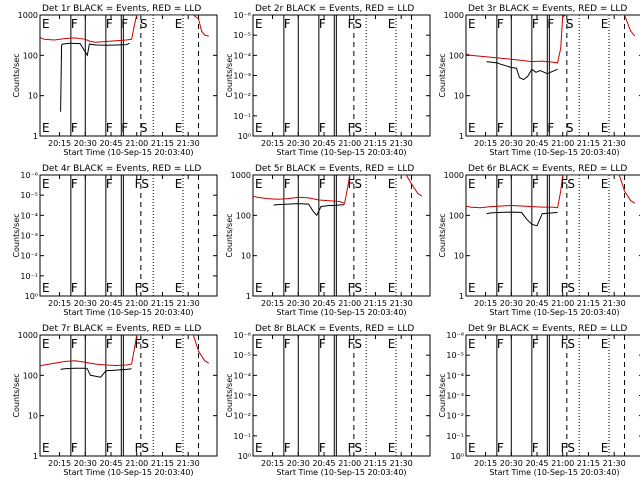 The height and width of the screenshot is (480, 640). What do you see at coordinates (242, 375) in the screenshot?
I see `y-tick-label: 10⁻⁴` at bounding box center [242, 375].